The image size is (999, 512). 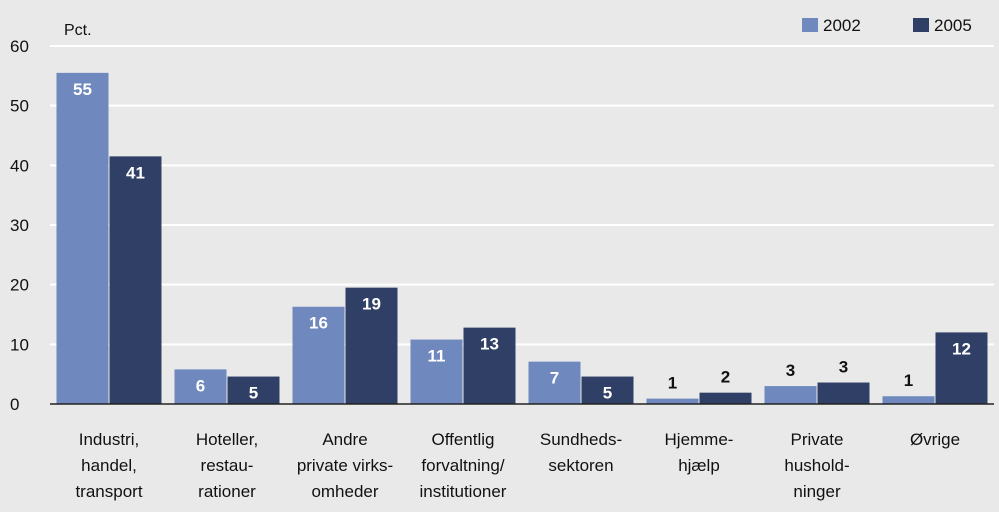 I want to click on legend: 2002 2005, so click(x=887, y=25).